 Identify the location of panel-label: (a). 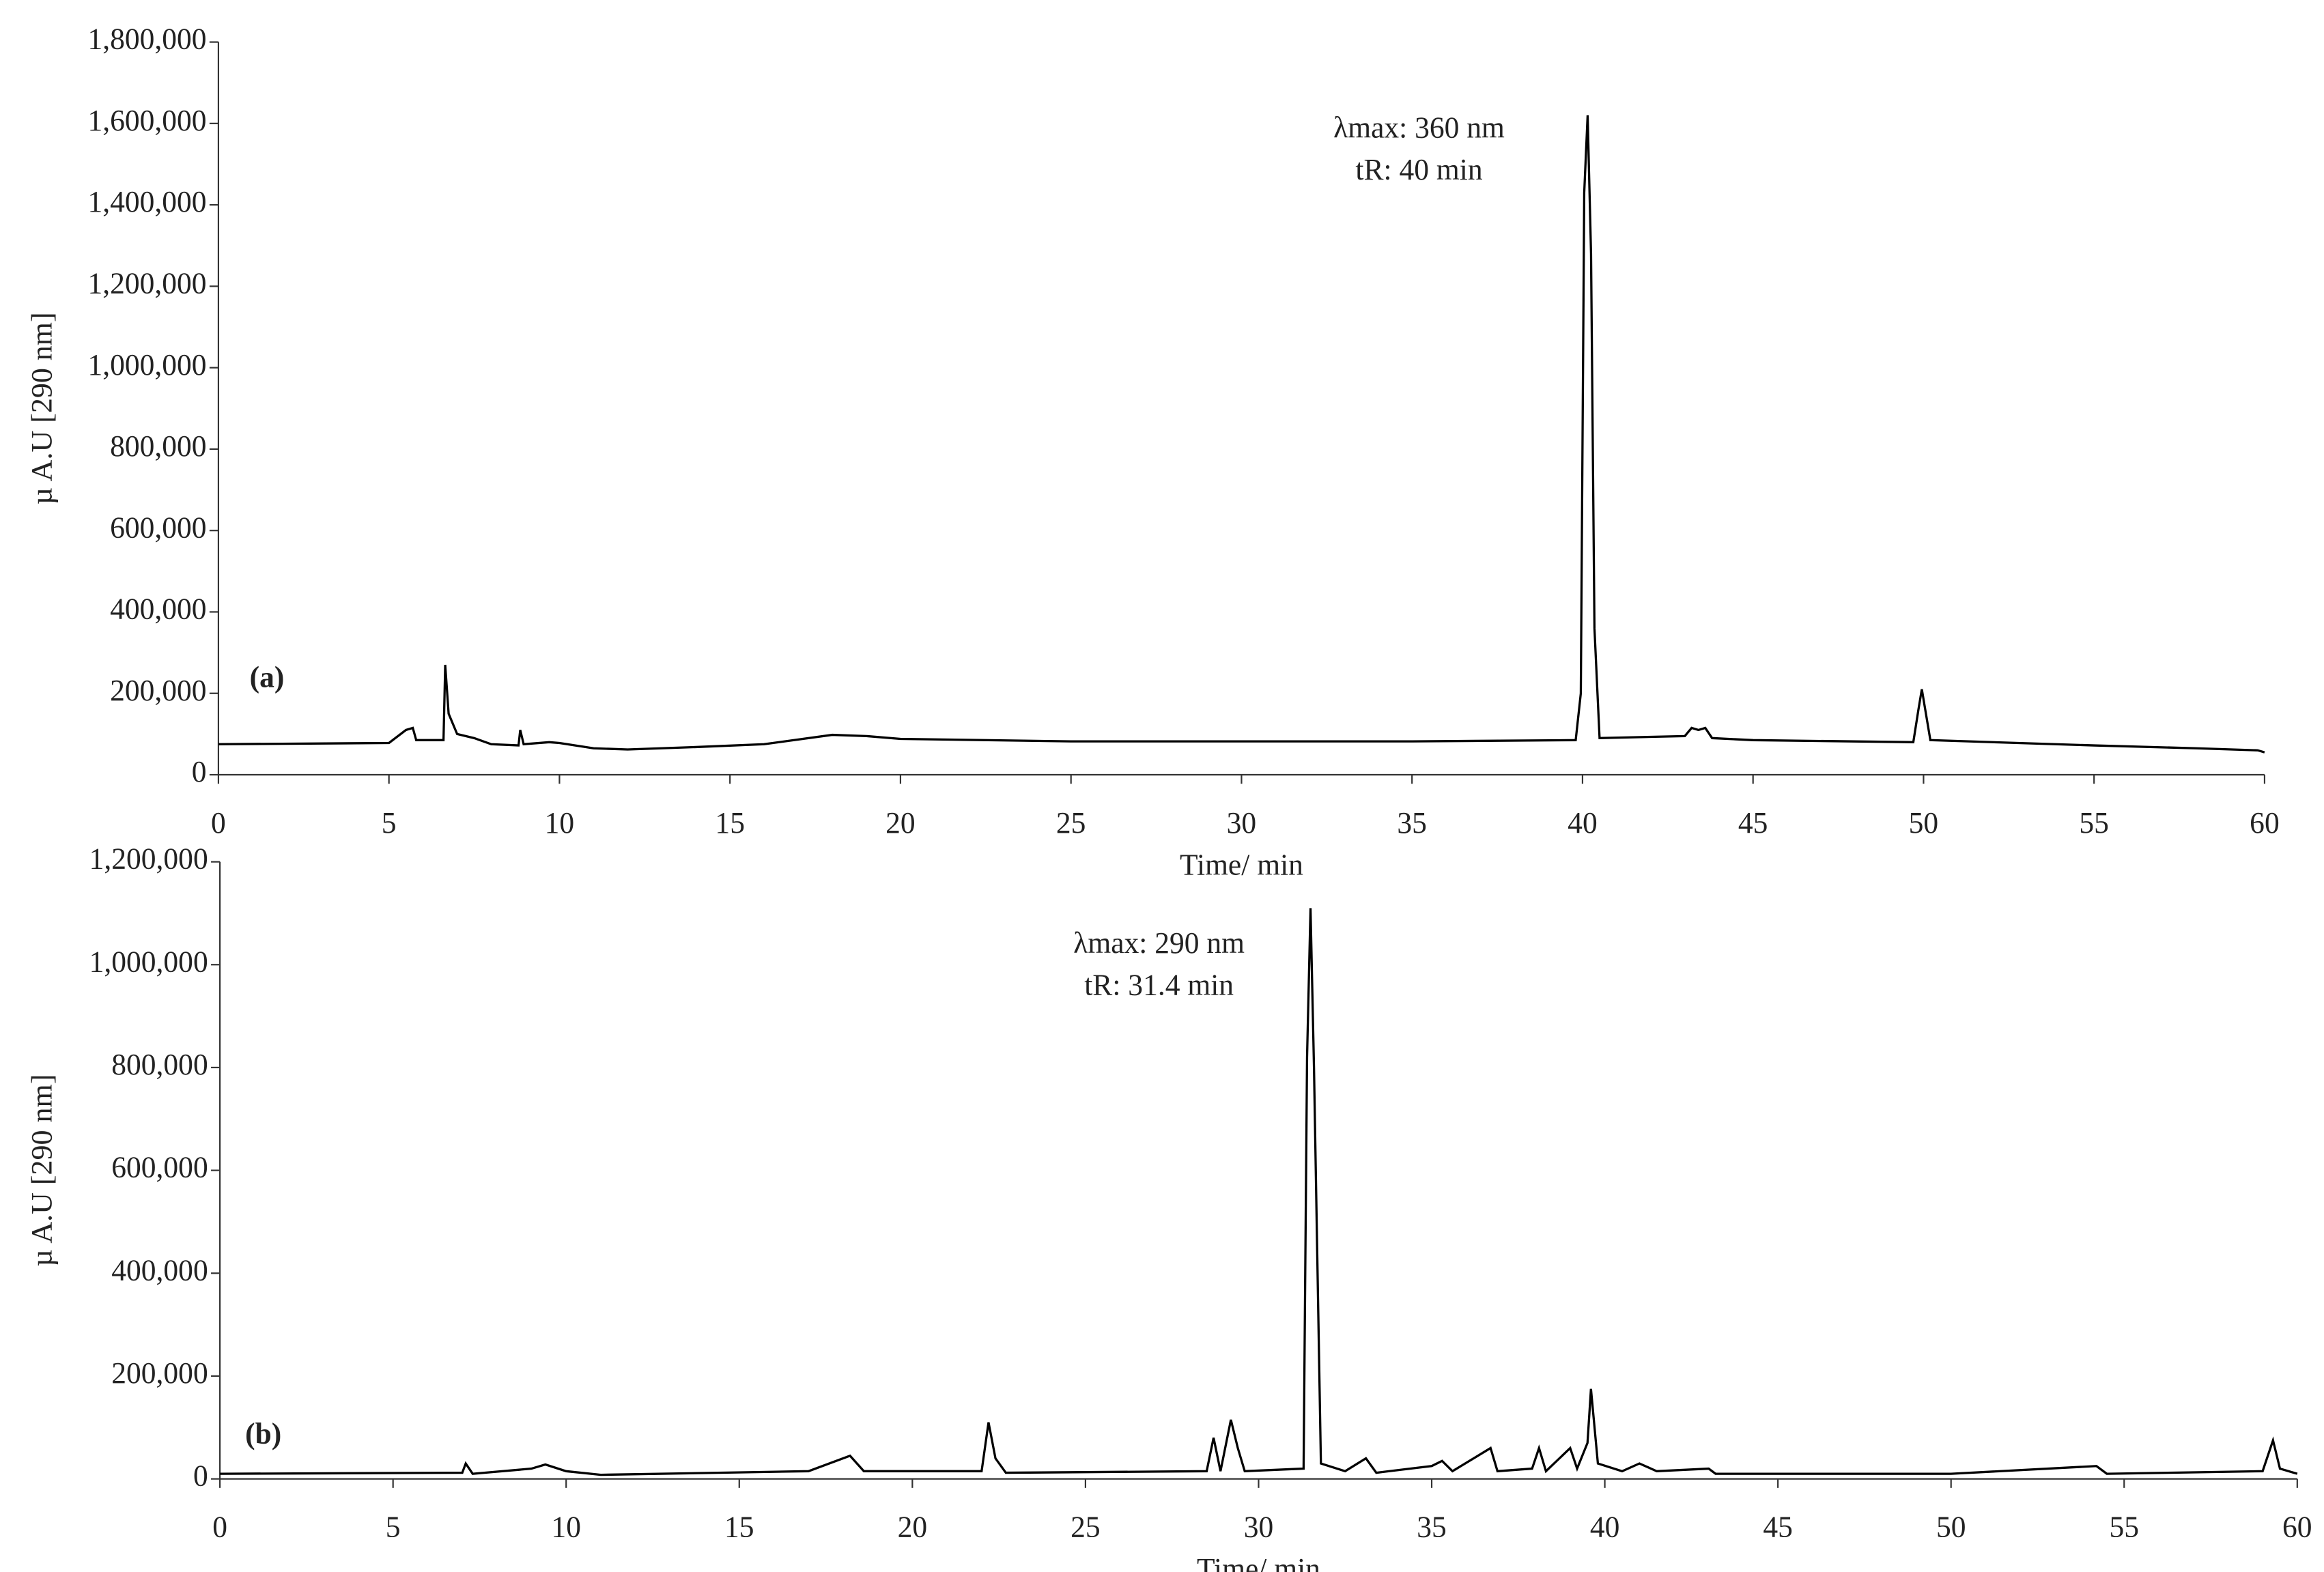
(267, 677).